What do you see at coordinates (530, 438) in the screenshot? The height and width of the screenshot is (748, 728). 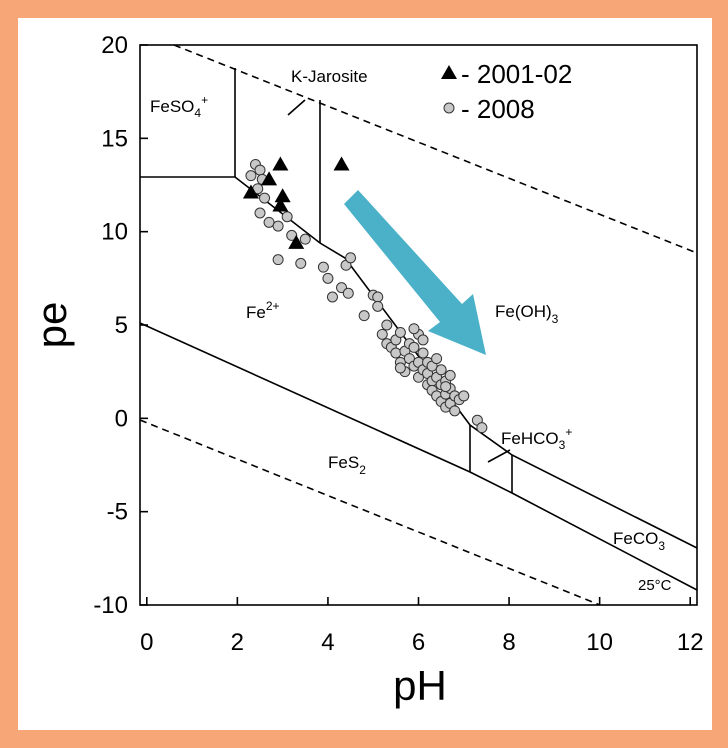 I see `label-base: FeHCO` at bounding box center [530, 438].